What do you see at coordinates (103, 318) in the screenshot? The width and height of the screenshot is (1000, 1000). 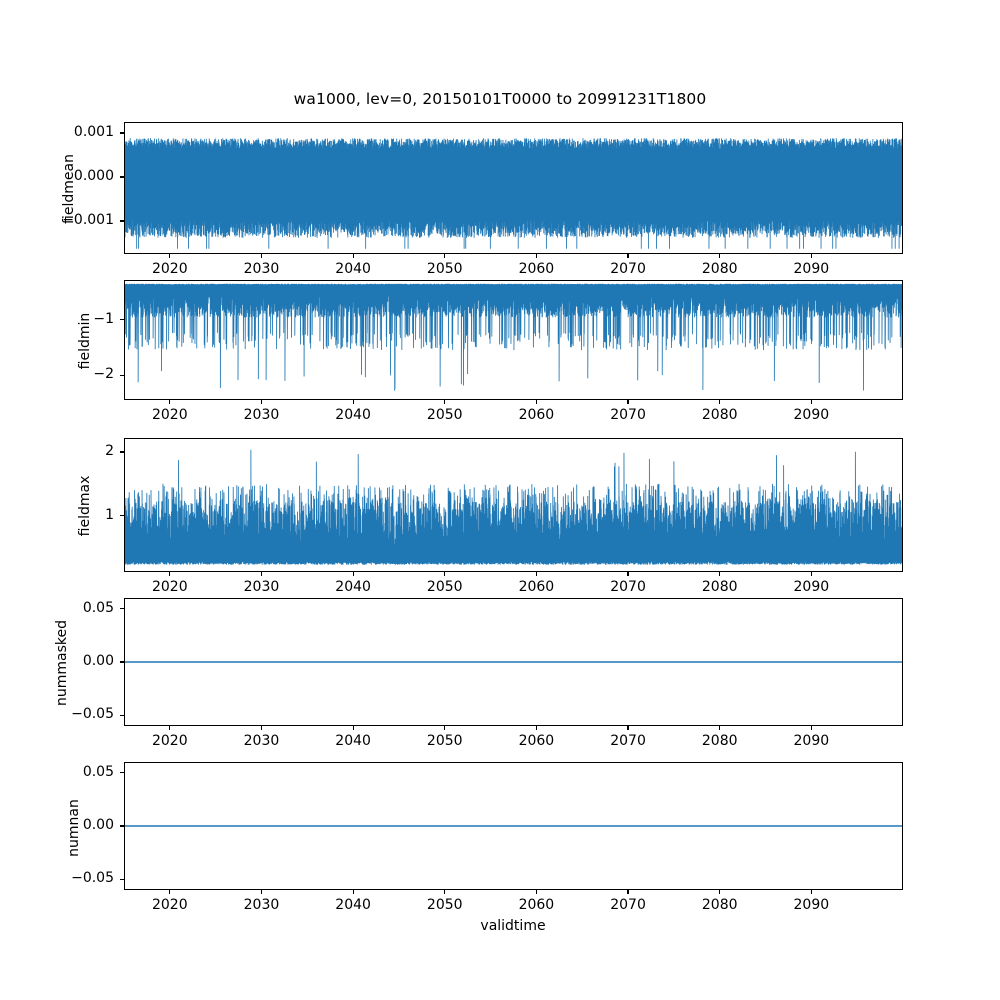 I see `y-tick-label: −1` at bounding box center [103, 318].